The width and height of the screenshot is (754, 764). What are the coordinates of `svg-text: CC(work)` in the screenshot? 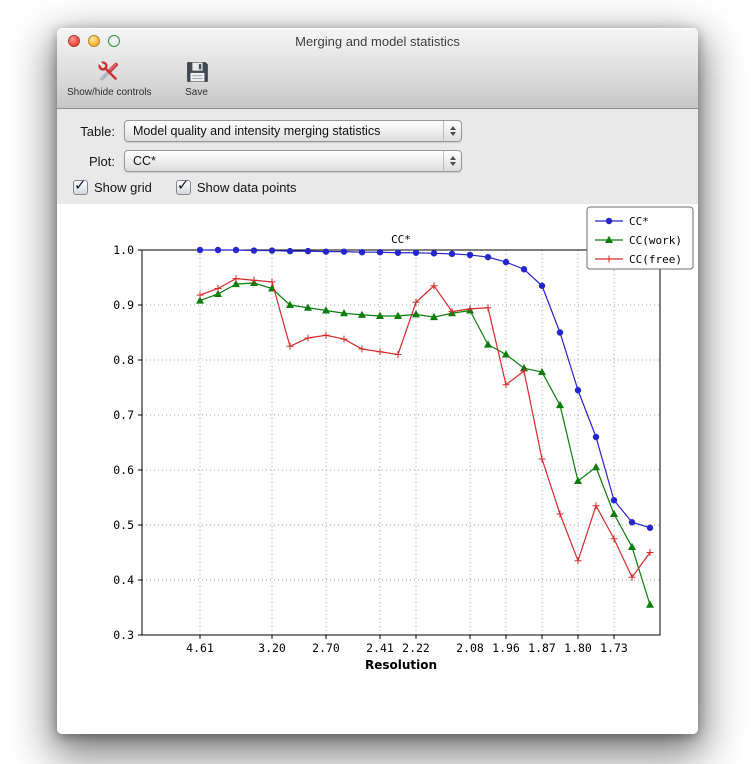 It's located at (655, 240).